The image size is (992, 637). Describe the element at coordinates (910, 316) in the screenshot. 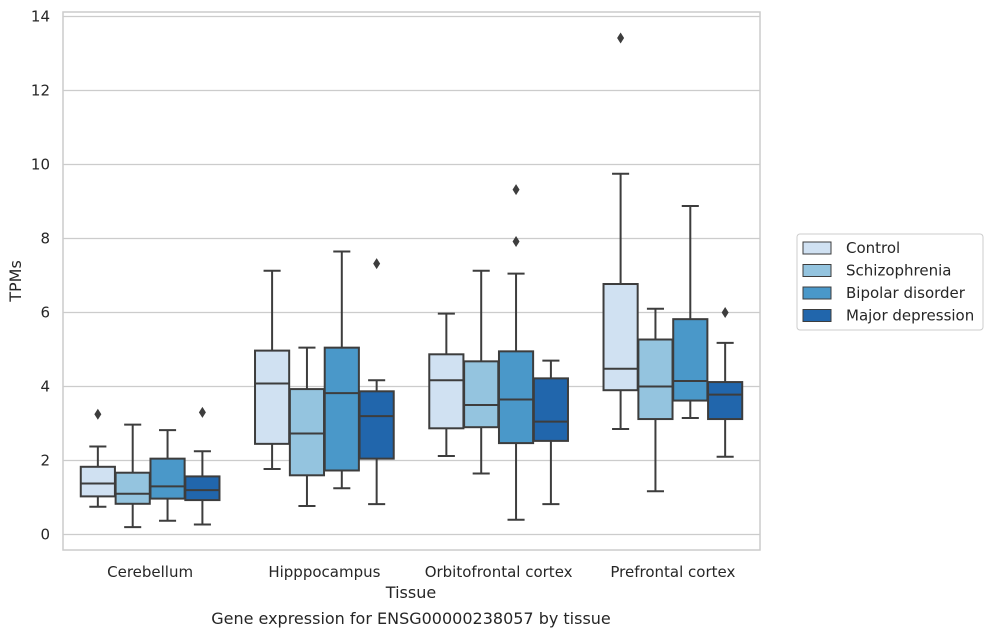

I see `legend-label: Major depression` at that location.